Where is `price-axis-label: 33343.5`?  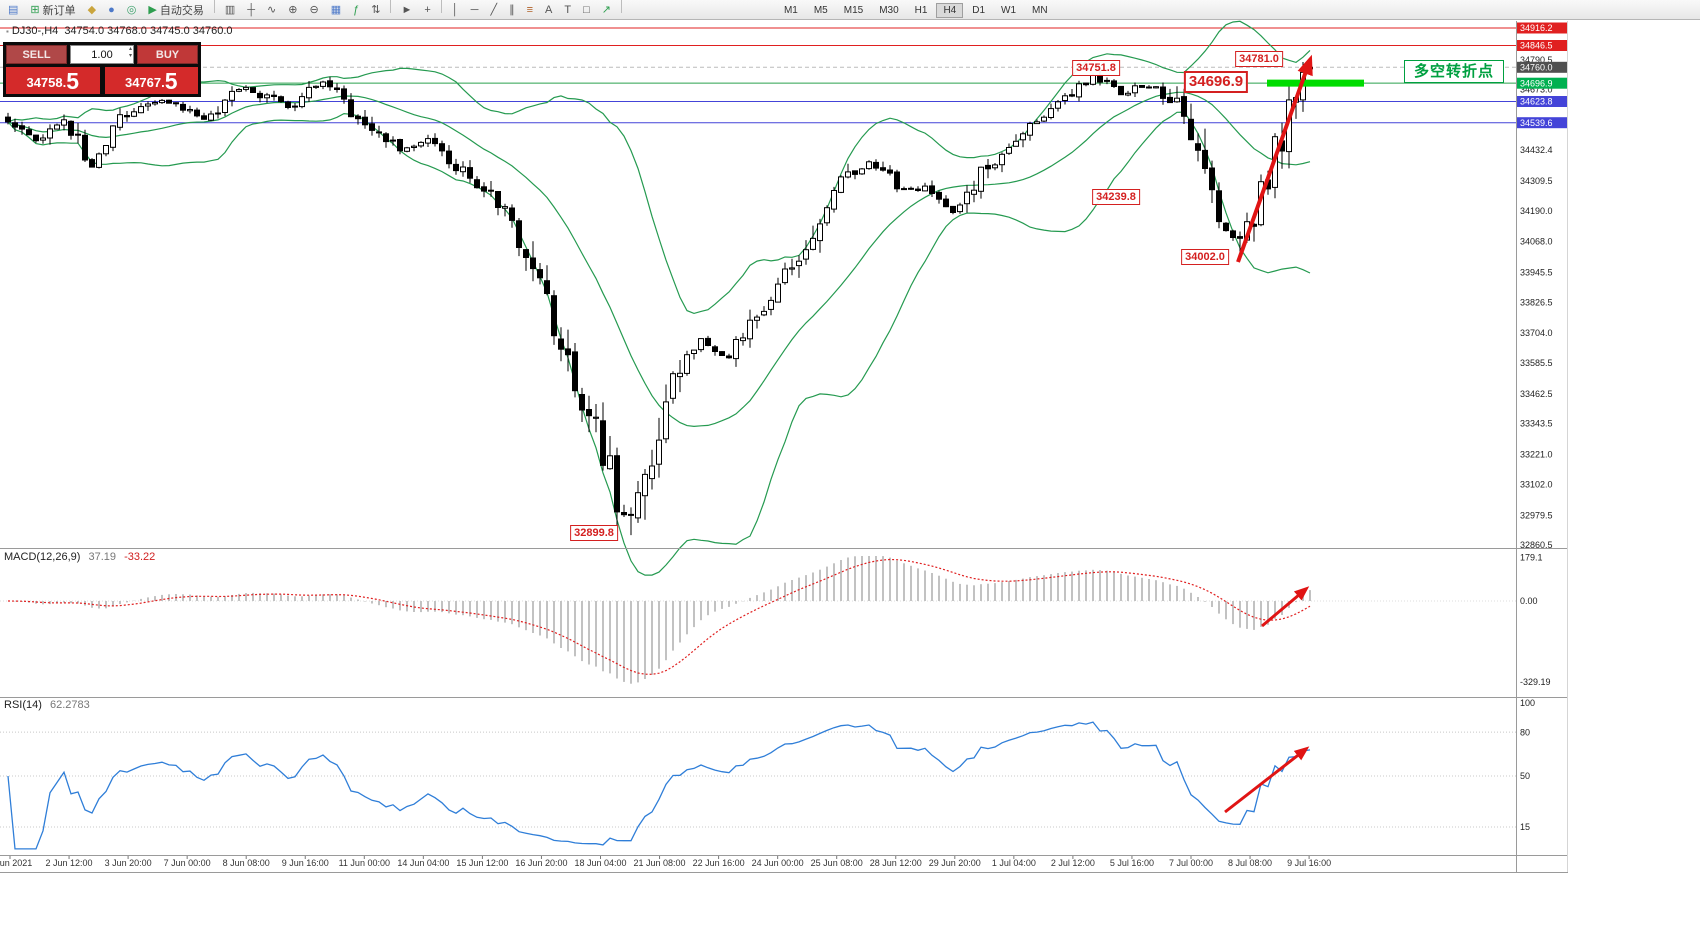 price-axis-label: 33343.5 is located at coordinates (1536, 424).